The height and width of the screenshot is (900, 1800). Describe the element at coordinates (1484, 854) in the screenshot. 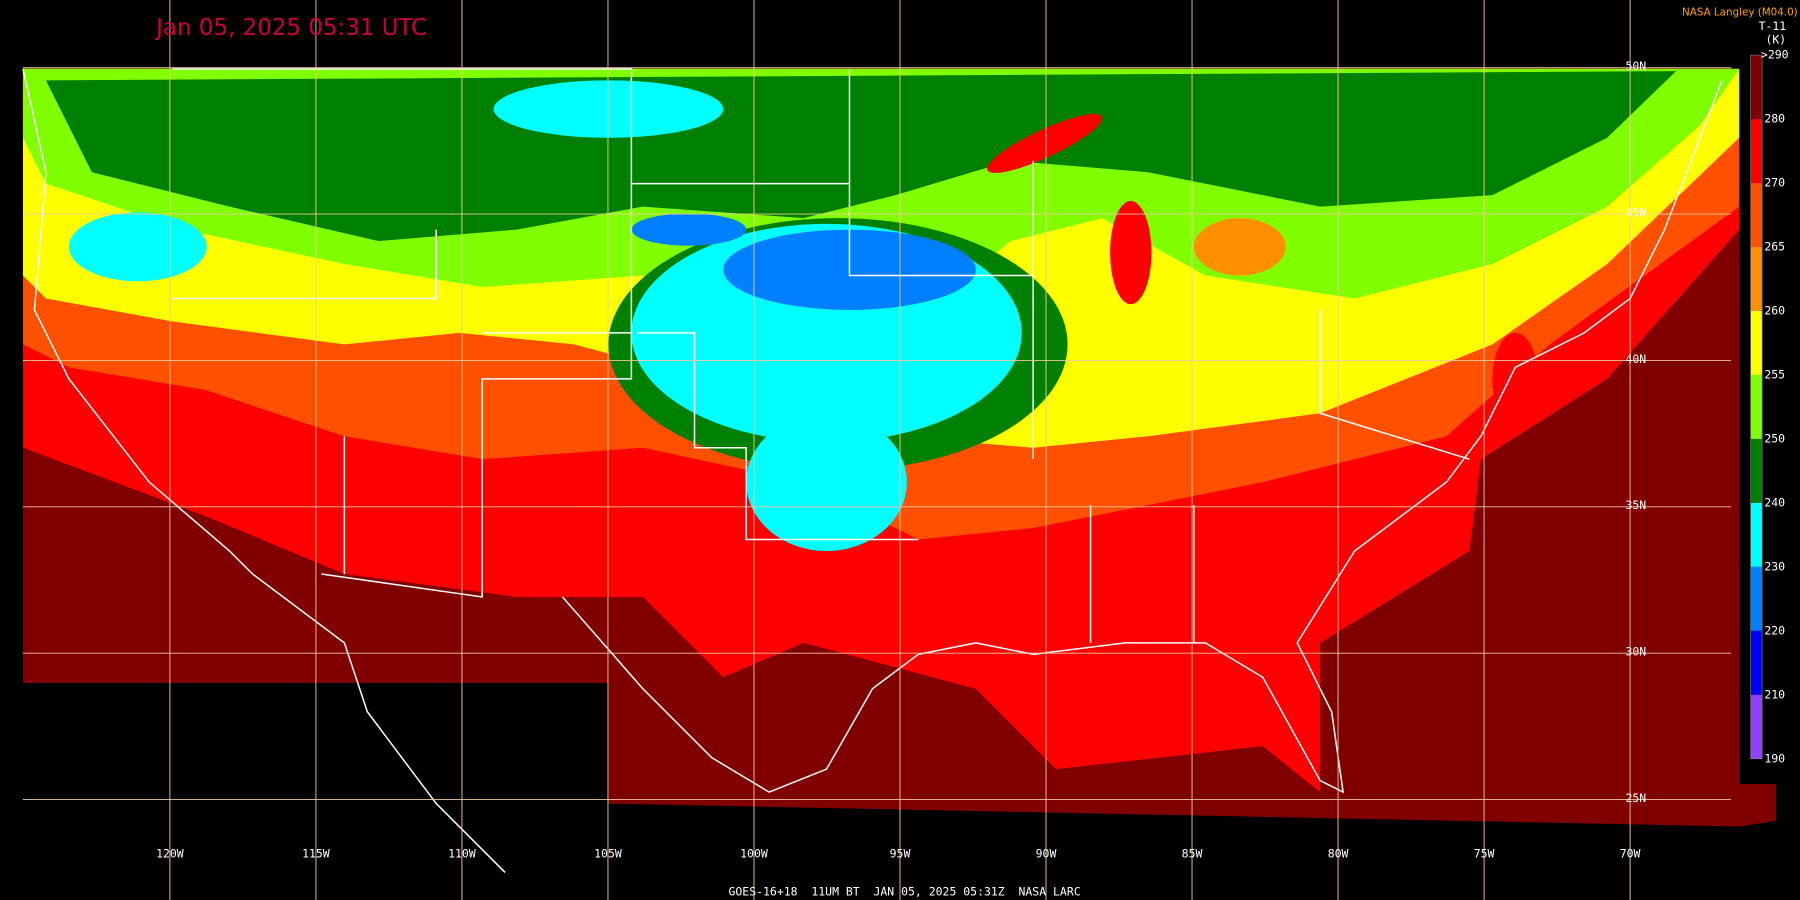

I see `longitude-label: 75W` at that location.